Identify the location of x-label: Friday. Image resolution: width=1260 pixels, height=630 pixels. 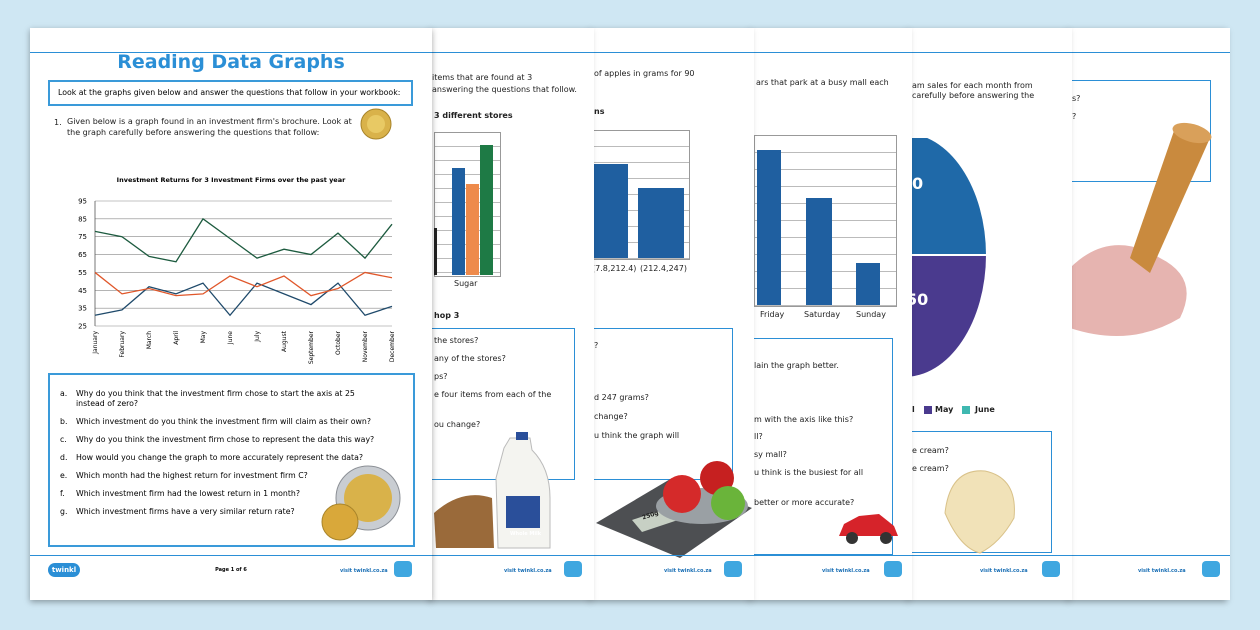
(772, 314).